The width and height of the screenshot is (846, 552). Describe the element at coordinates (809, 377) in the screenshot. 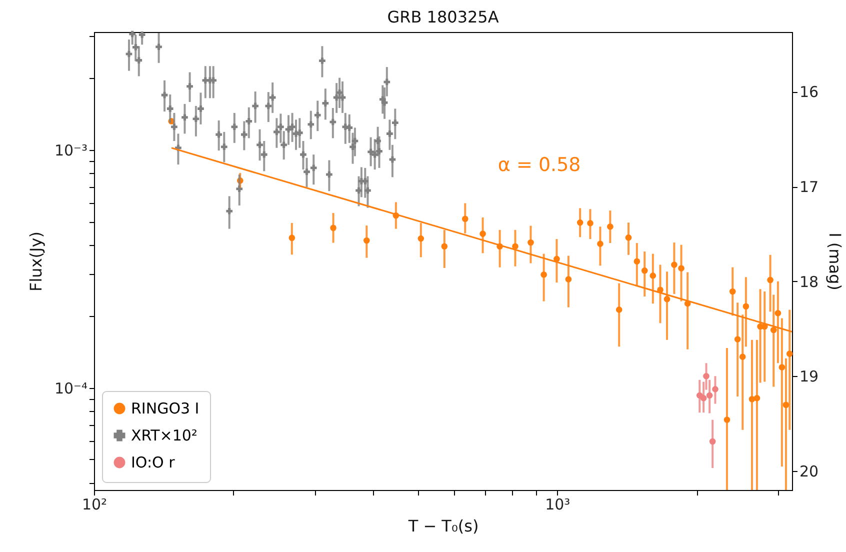

I see `y2-tick-label: 19` at that location.